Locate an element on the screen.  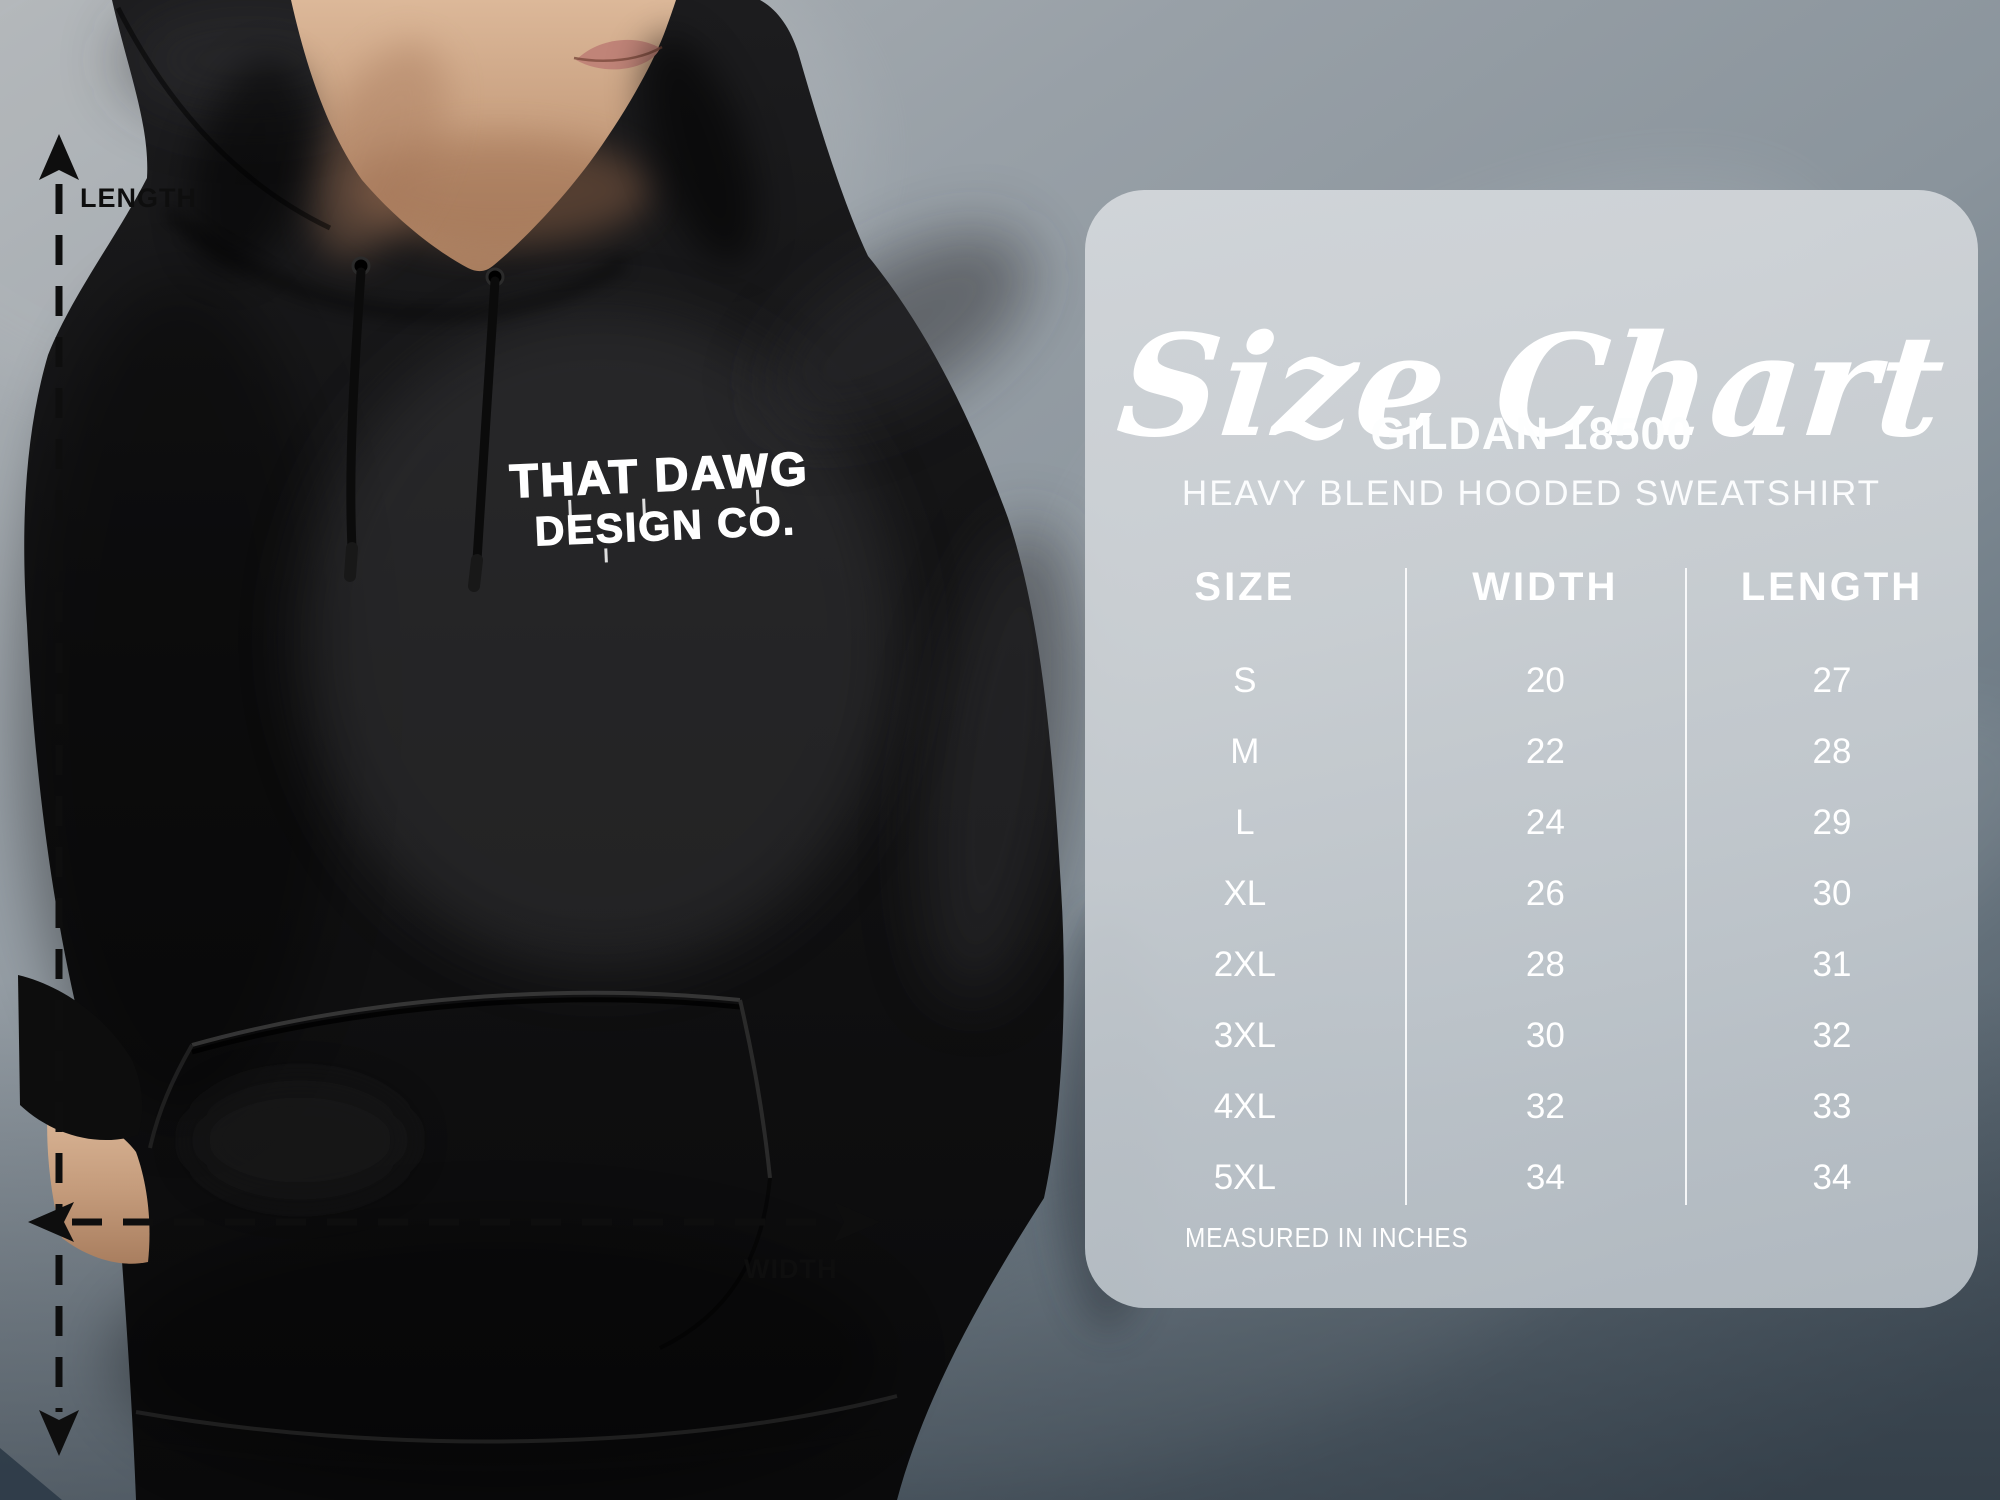
product-name: HEAVY BLEND HOODED SWEATSHIRT is located at coordinates (1531, 493).